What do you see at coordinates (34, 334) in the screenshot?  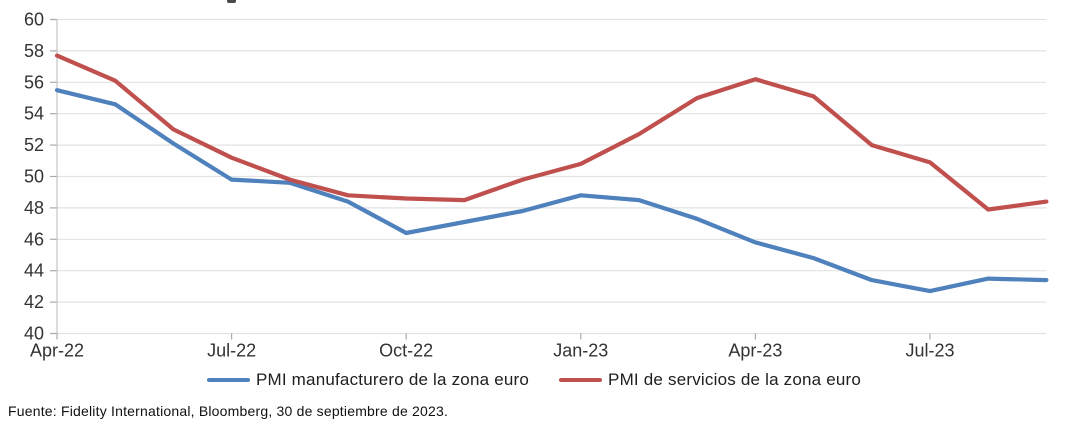 I see `y-tick-label-40: 40` at bounding box center [34, 334].